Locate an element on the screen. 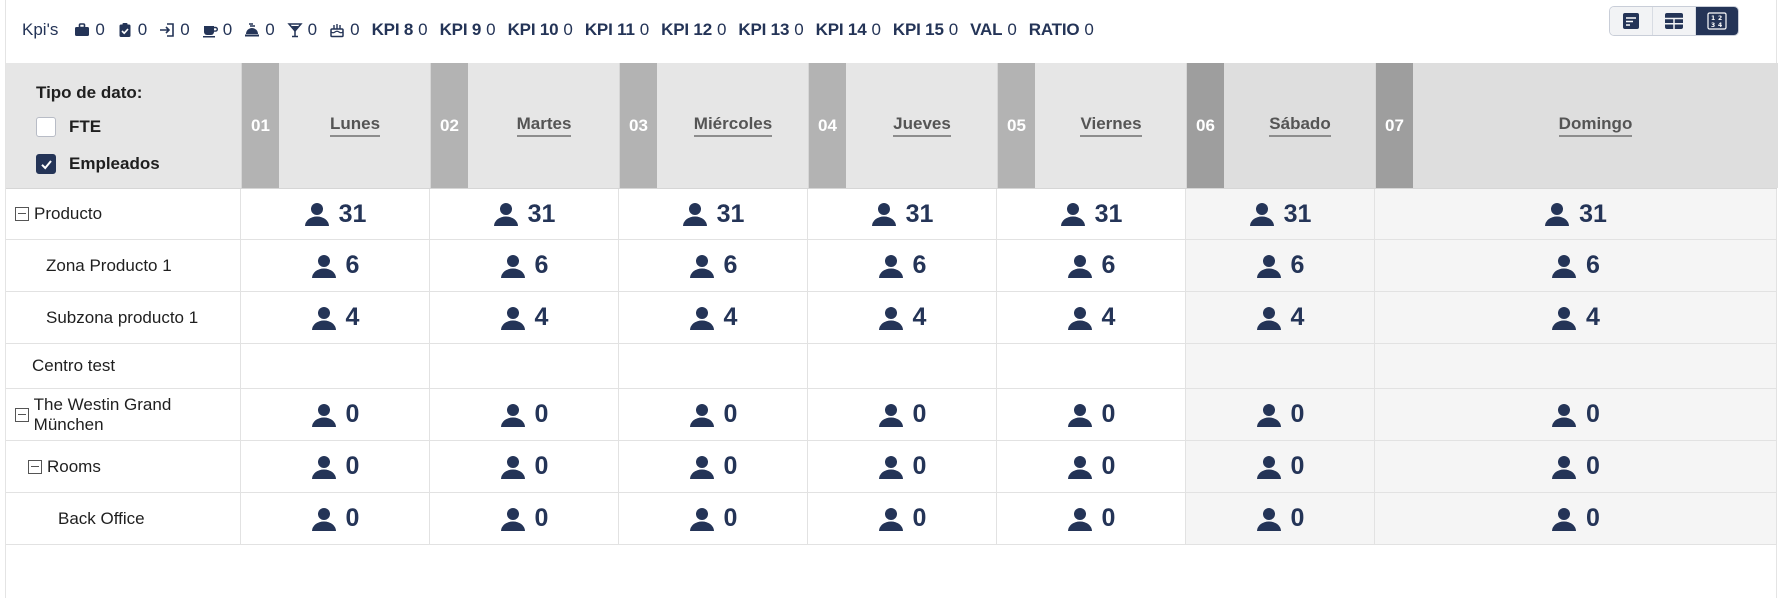 The image size is (1781, 598). row-label-text: Rooms is located at coordinates (74, 466).